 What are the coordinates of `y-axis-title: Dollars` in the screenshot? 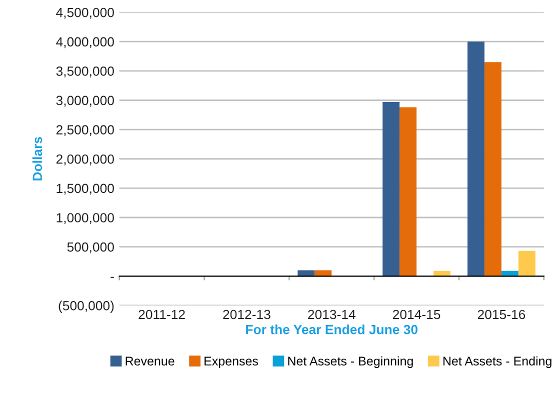 It's located at (37, 158).